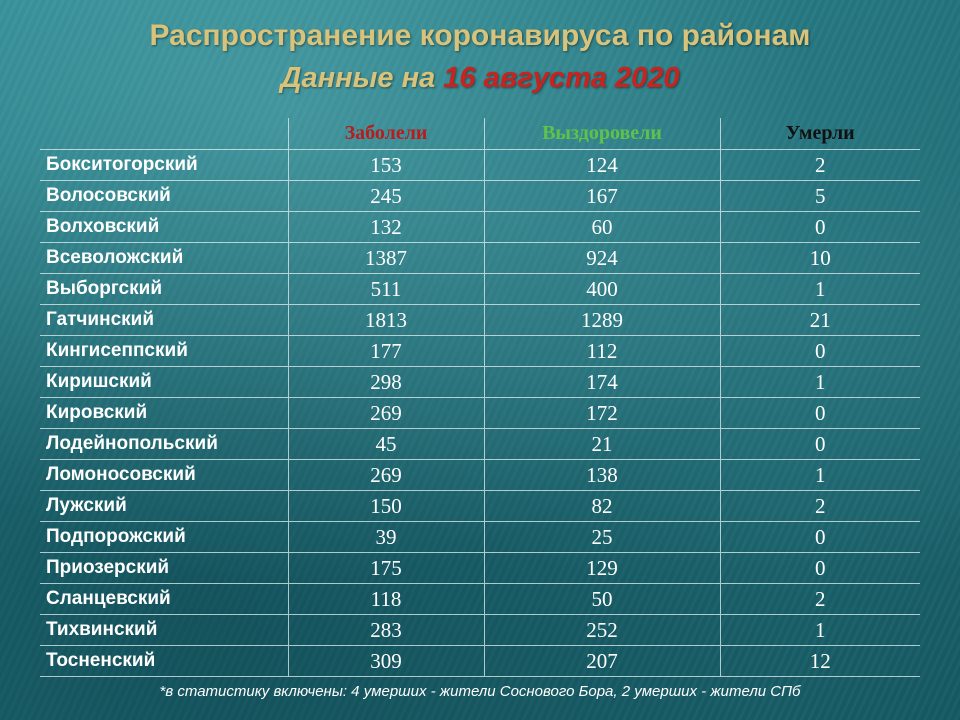 The height and width of the screenshot is (720, 960). Describe the element at coordinates (385, 661) in the screenshot. I see `sick-cell: 309` at that location.